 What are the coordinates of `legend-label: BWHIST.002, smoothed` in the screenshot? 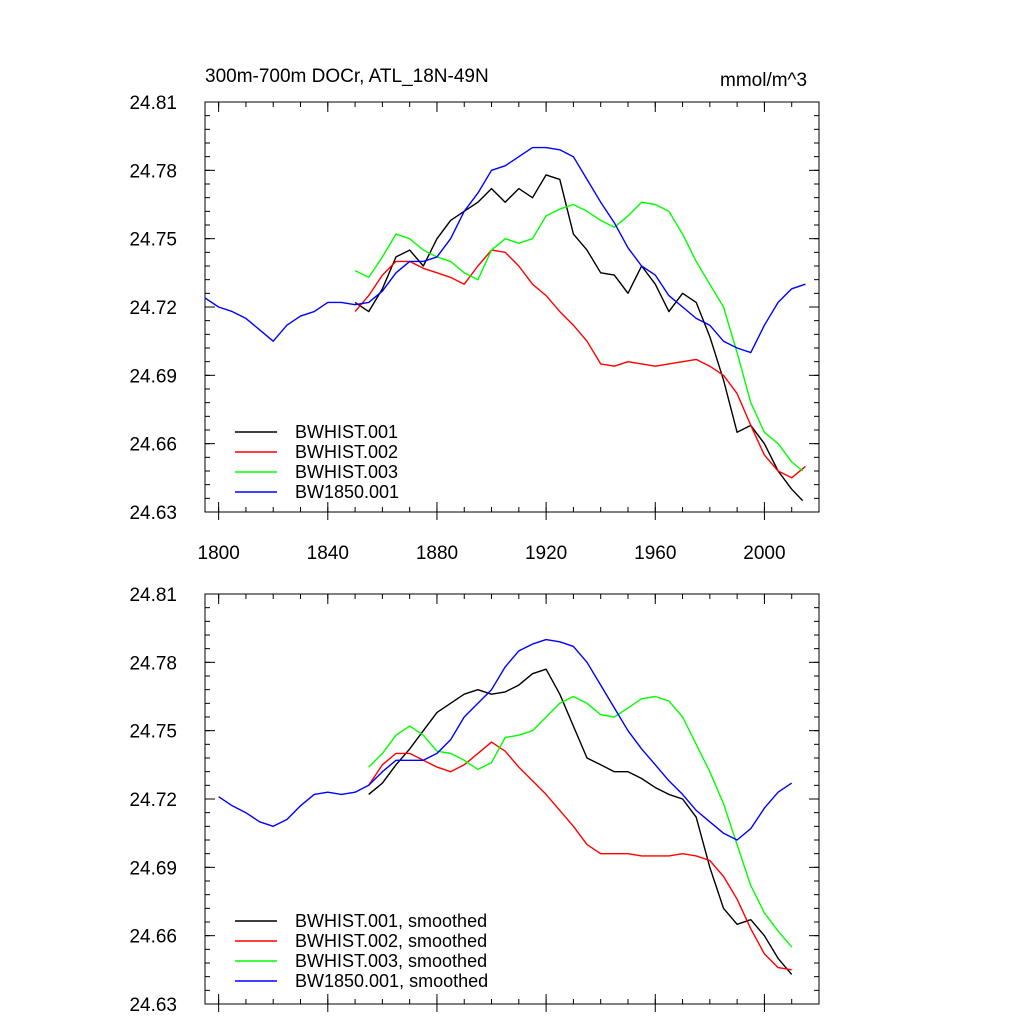 It's located at (391, 941).